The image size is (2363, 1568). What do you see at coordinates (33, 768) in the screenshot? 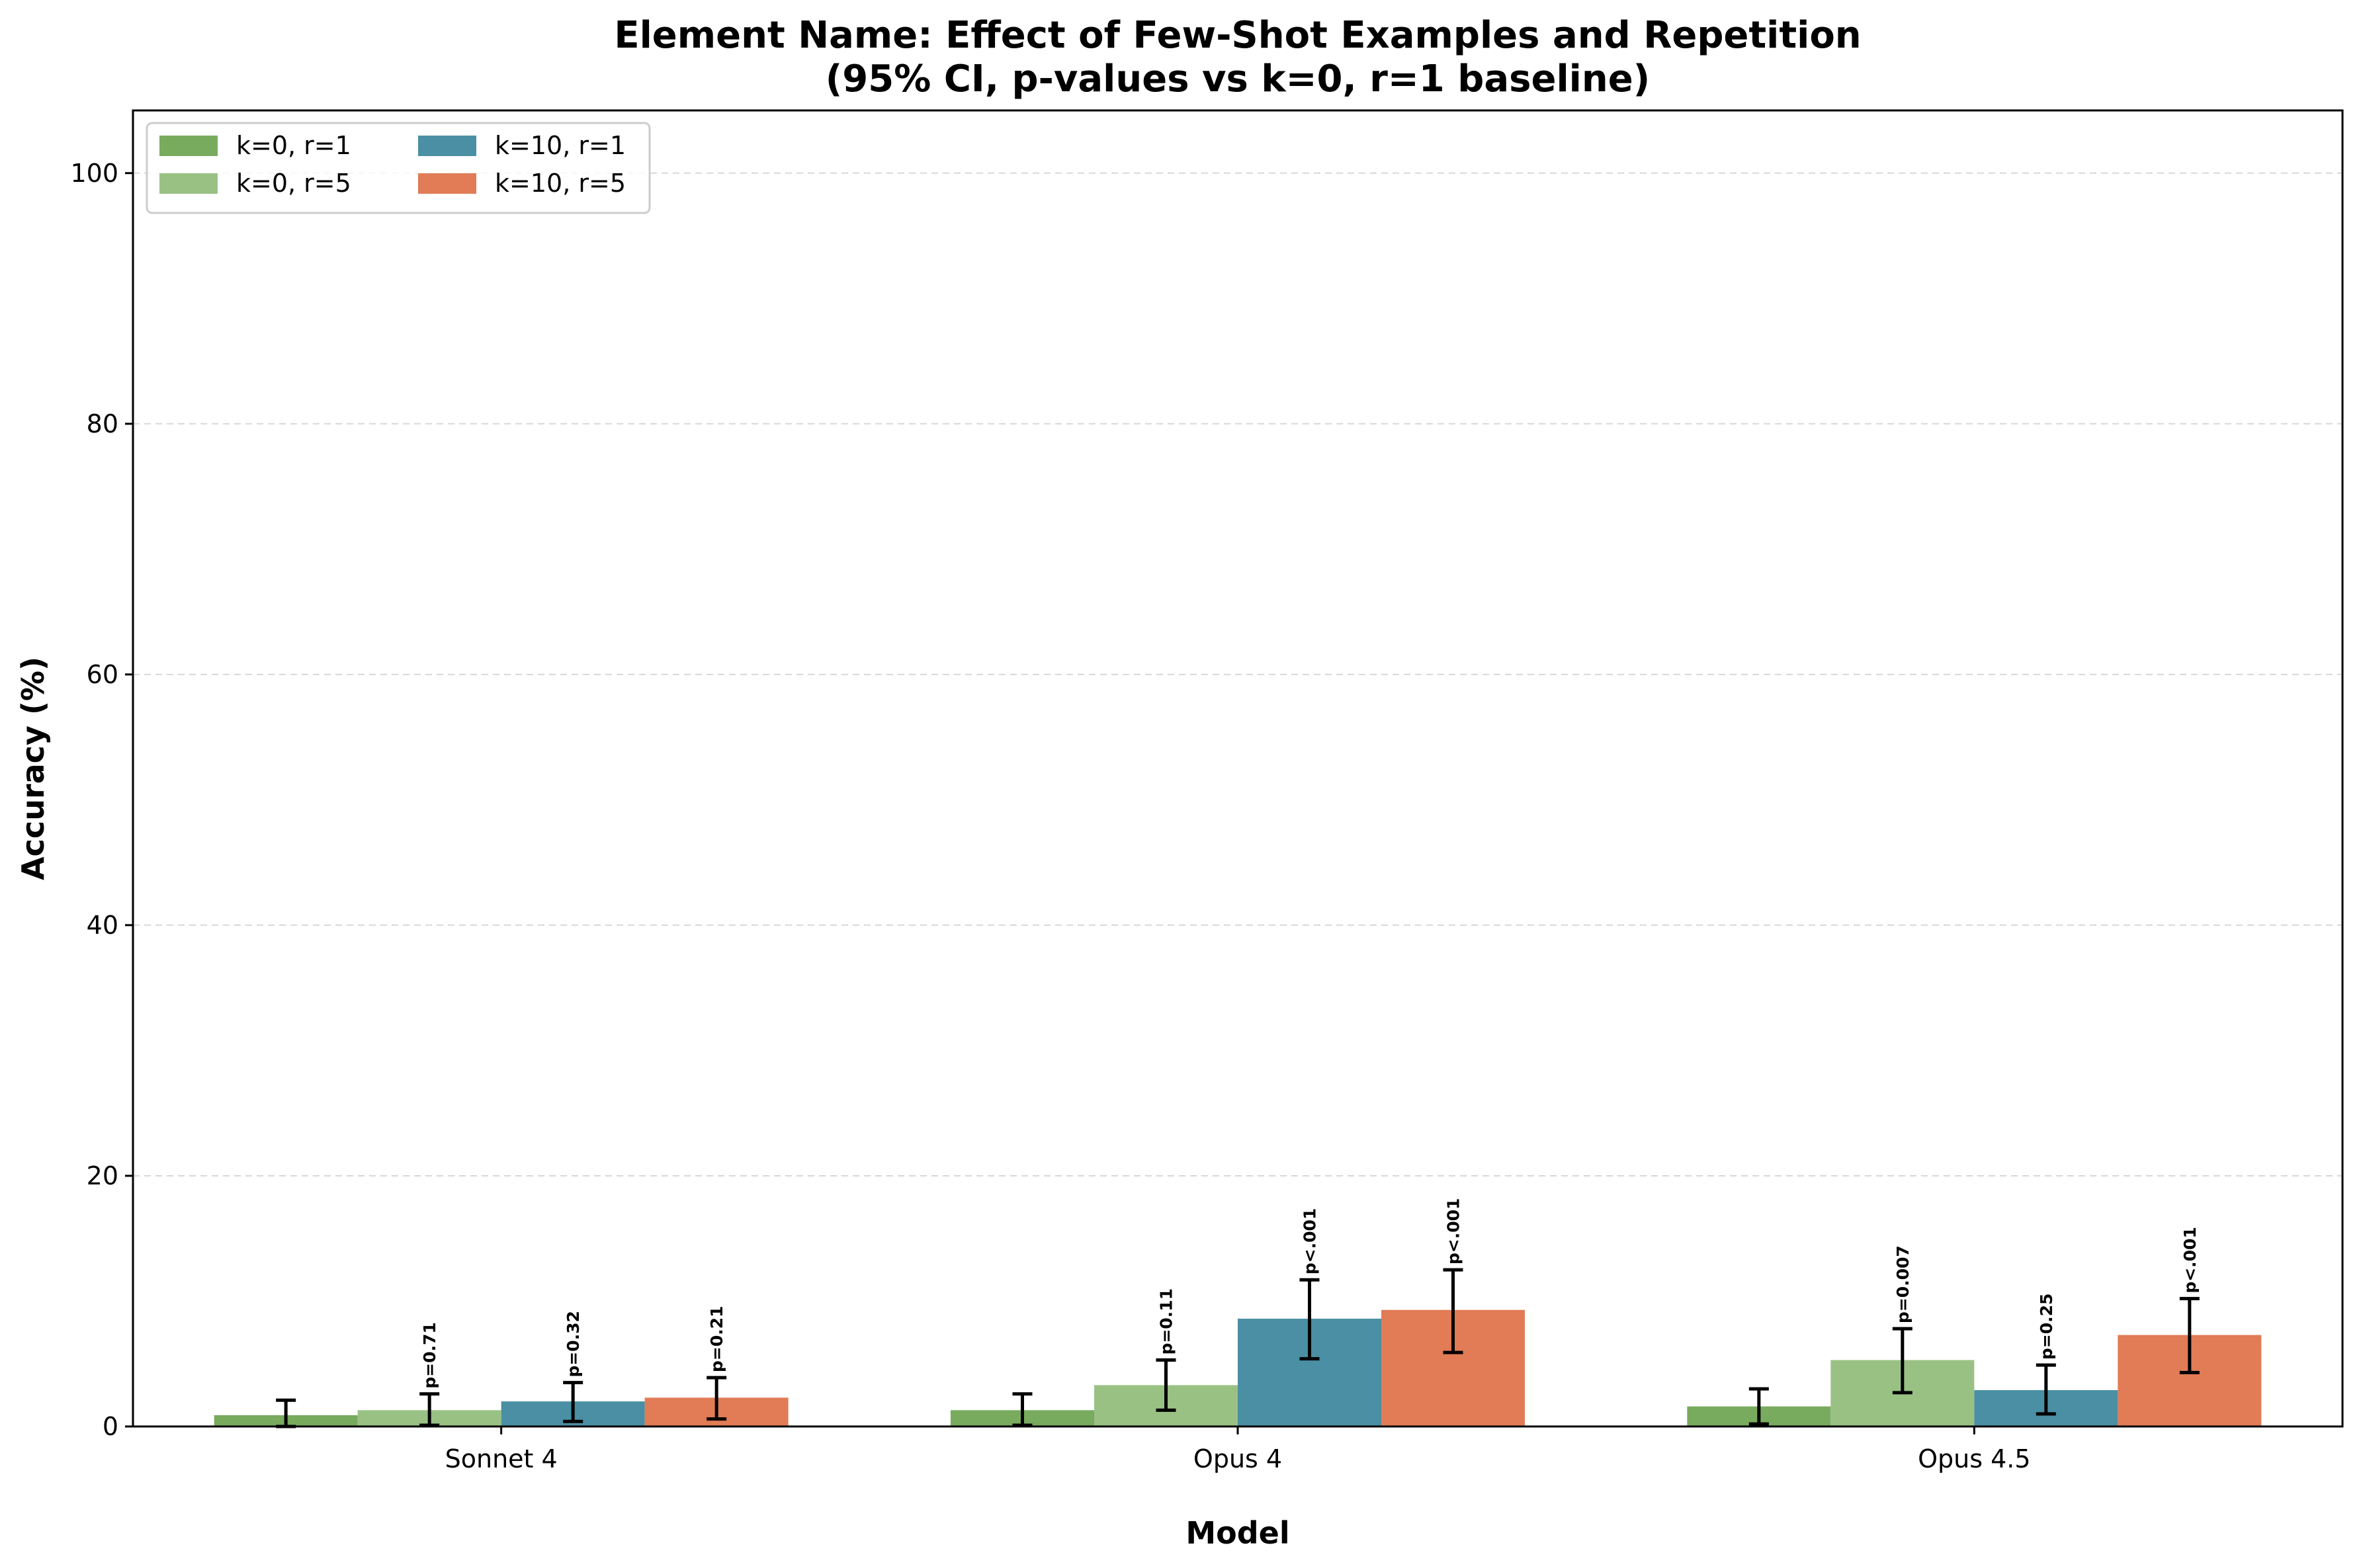
I see `y-axis-label: Accuracy (%)` at bounding box center [33, 768].